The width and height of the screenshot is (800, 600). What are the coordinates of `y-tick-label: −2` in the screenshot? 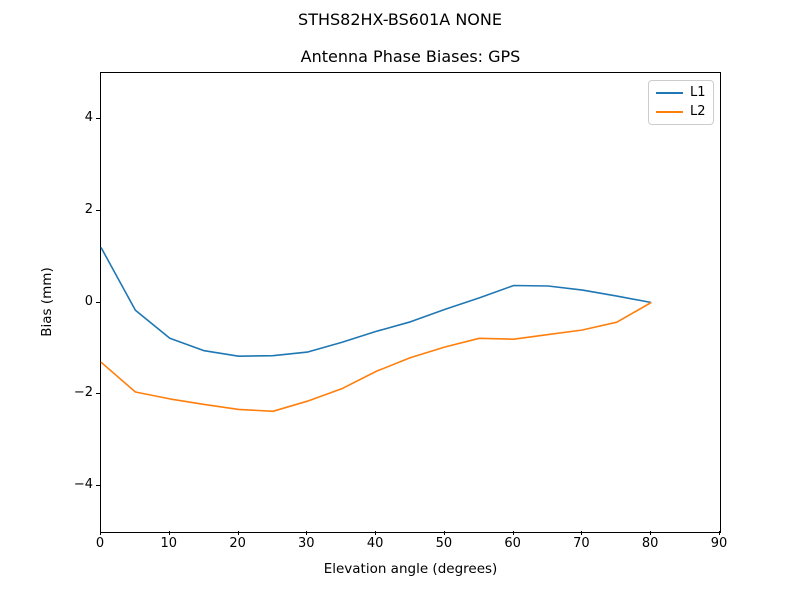 It's located at (83, 393).